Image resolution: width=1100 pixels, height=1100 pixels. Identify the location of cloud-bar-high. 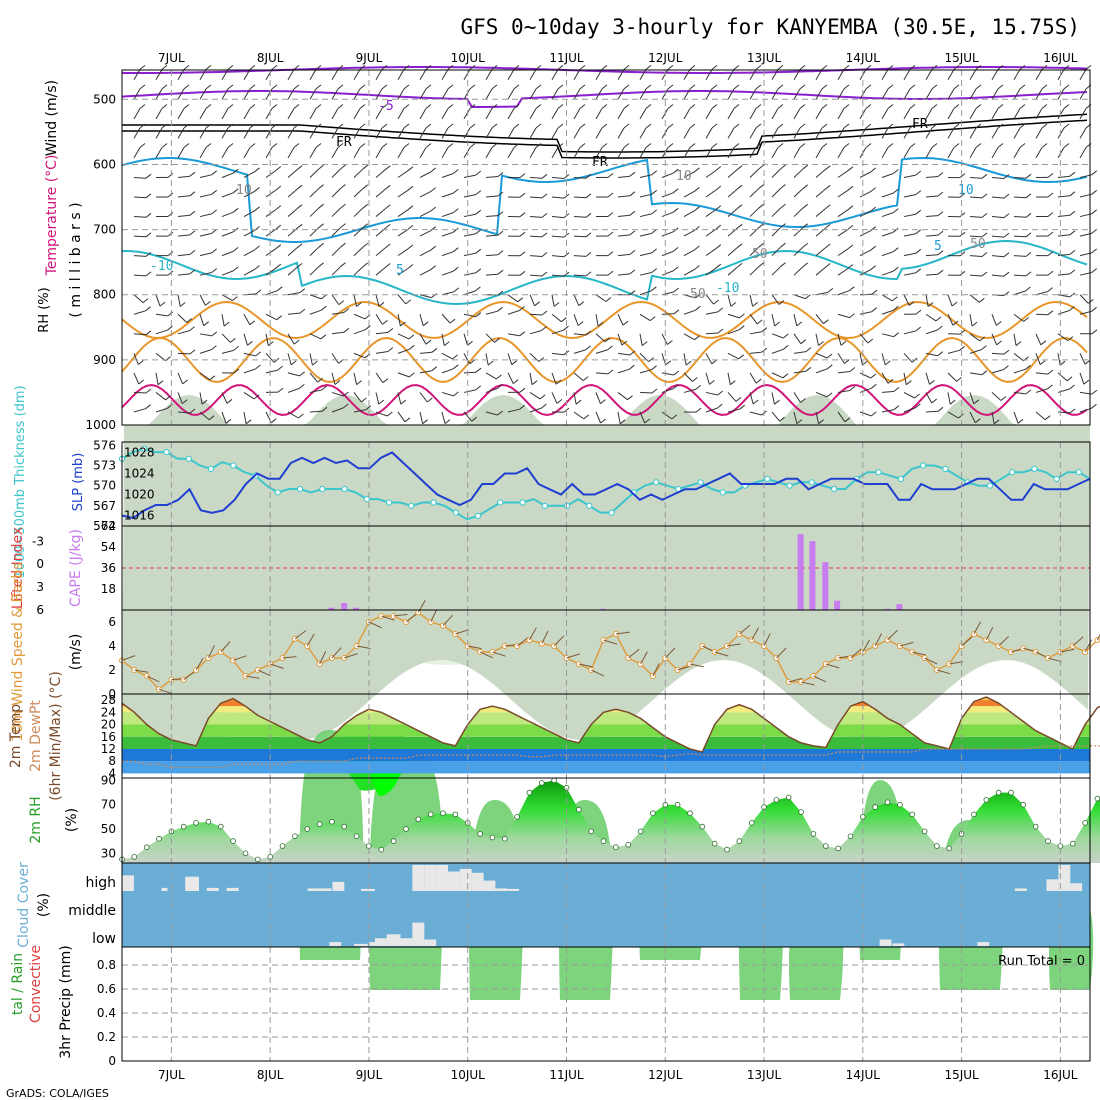
(1020, 889).